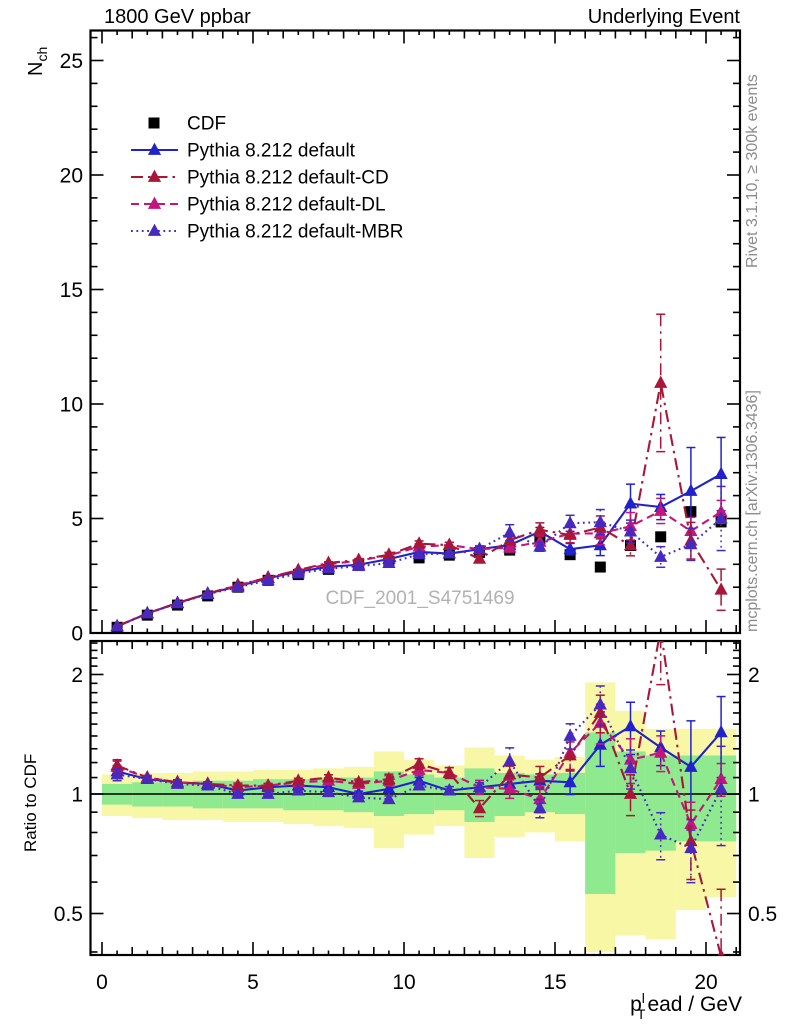  I want to click on y-axis-label-ratio: Ratio to CDF, so click(30, 803).